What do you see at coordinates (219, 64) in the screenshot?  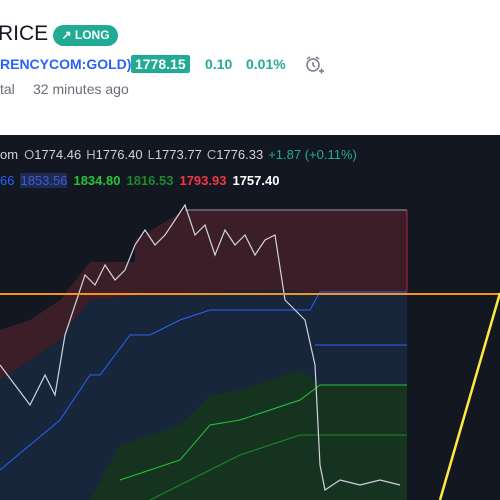 I see `change: 0.10` at bounding box center [219, 64].